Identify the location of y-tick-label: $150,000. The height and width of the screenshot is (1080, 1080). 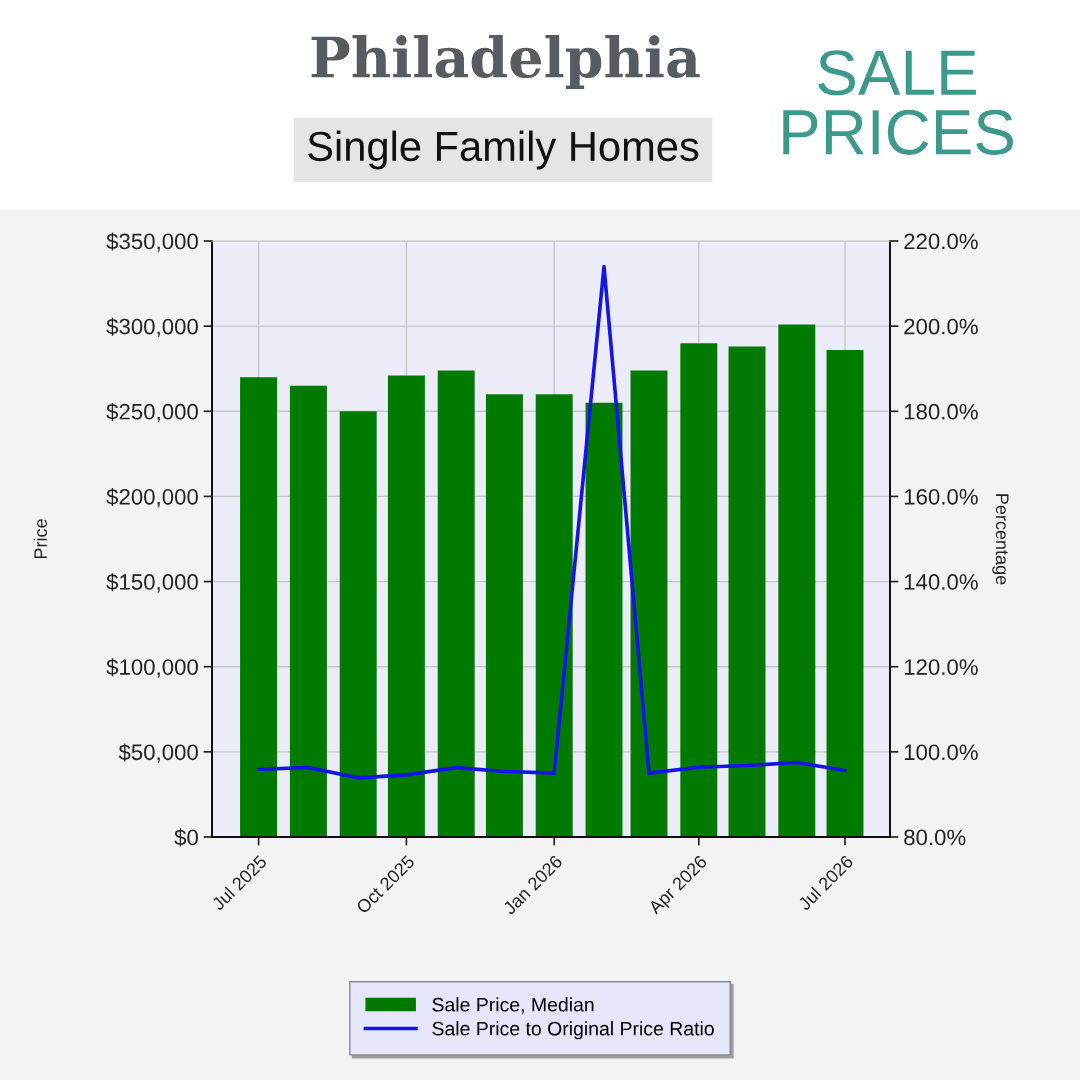
(152, 583).